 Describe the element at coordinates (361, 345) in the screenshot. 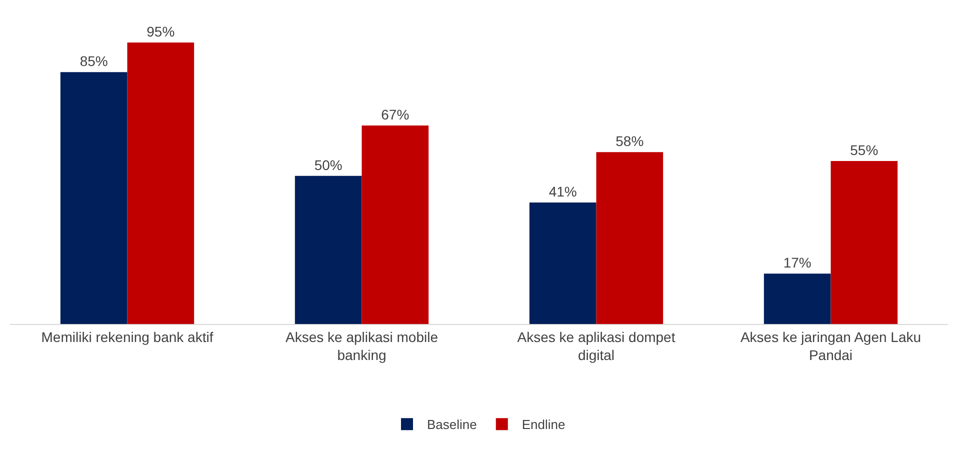

I see `x-tick-label: Akses ke aplikasi mobile banking` at that location.